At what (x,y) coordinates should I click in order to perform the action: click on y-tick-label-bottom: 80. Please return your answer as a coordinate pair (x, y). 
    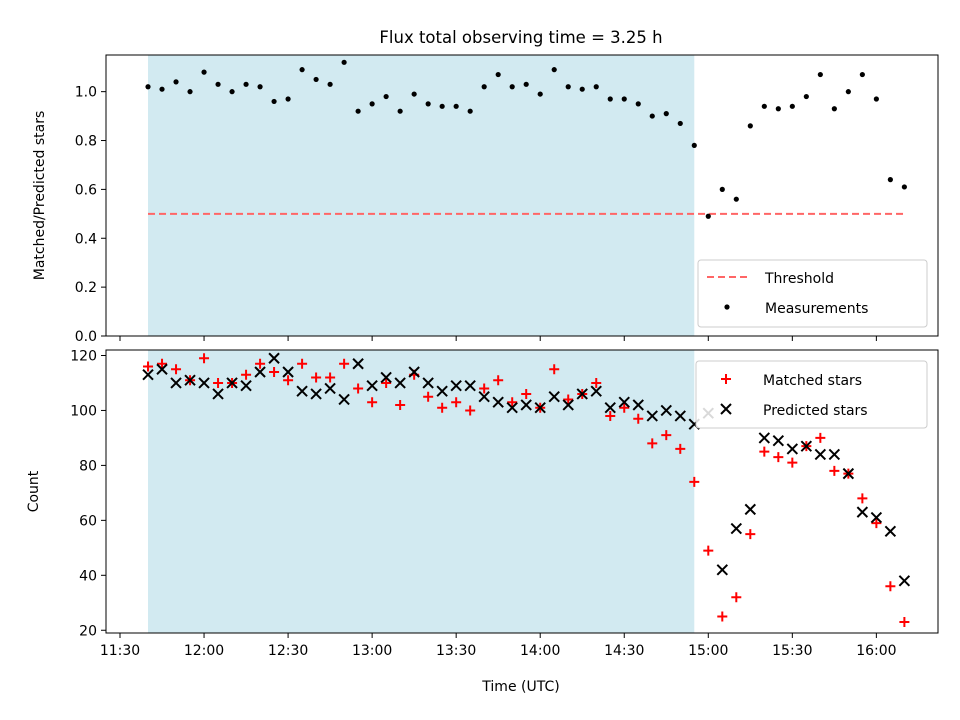
    Looking at the image, I should click on (88, 466).